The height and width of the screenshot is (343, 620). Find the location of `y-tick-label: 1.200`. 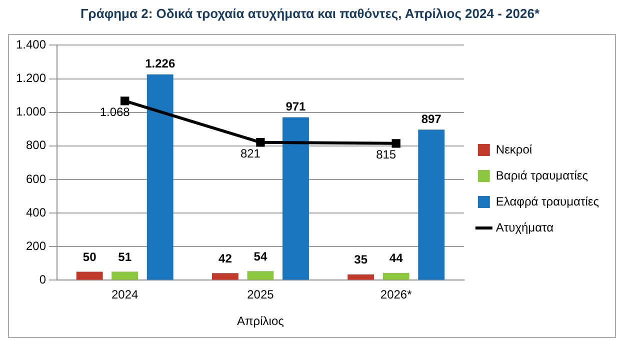

y-tick-label: 1.200 is located at coordinates (31, 78).